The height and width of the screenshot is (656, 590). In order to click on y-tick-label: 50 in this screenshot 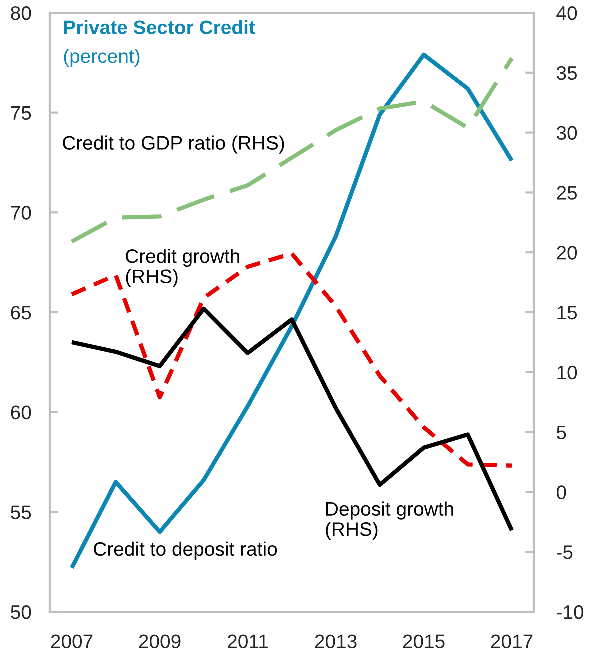, I will do `click(21, 612)`.